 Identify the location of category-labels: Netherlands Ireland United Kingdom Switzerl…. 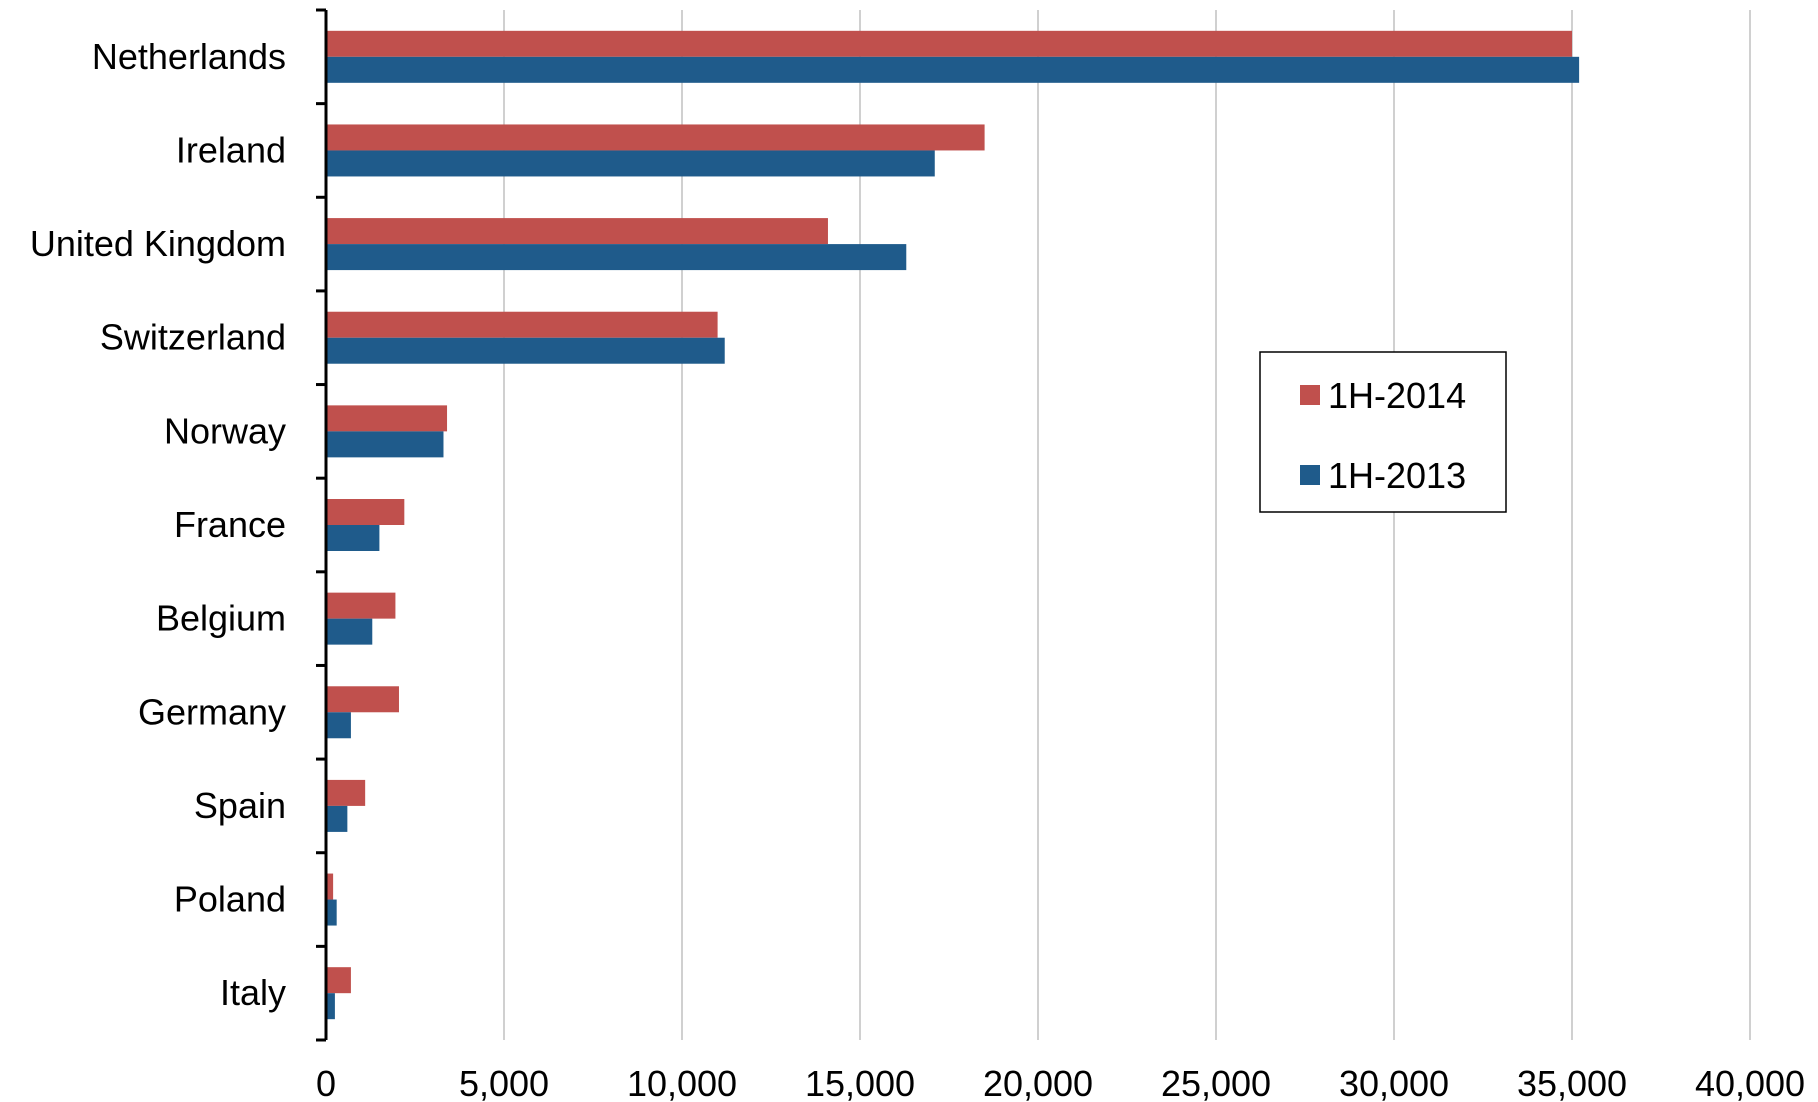
(158, 524).